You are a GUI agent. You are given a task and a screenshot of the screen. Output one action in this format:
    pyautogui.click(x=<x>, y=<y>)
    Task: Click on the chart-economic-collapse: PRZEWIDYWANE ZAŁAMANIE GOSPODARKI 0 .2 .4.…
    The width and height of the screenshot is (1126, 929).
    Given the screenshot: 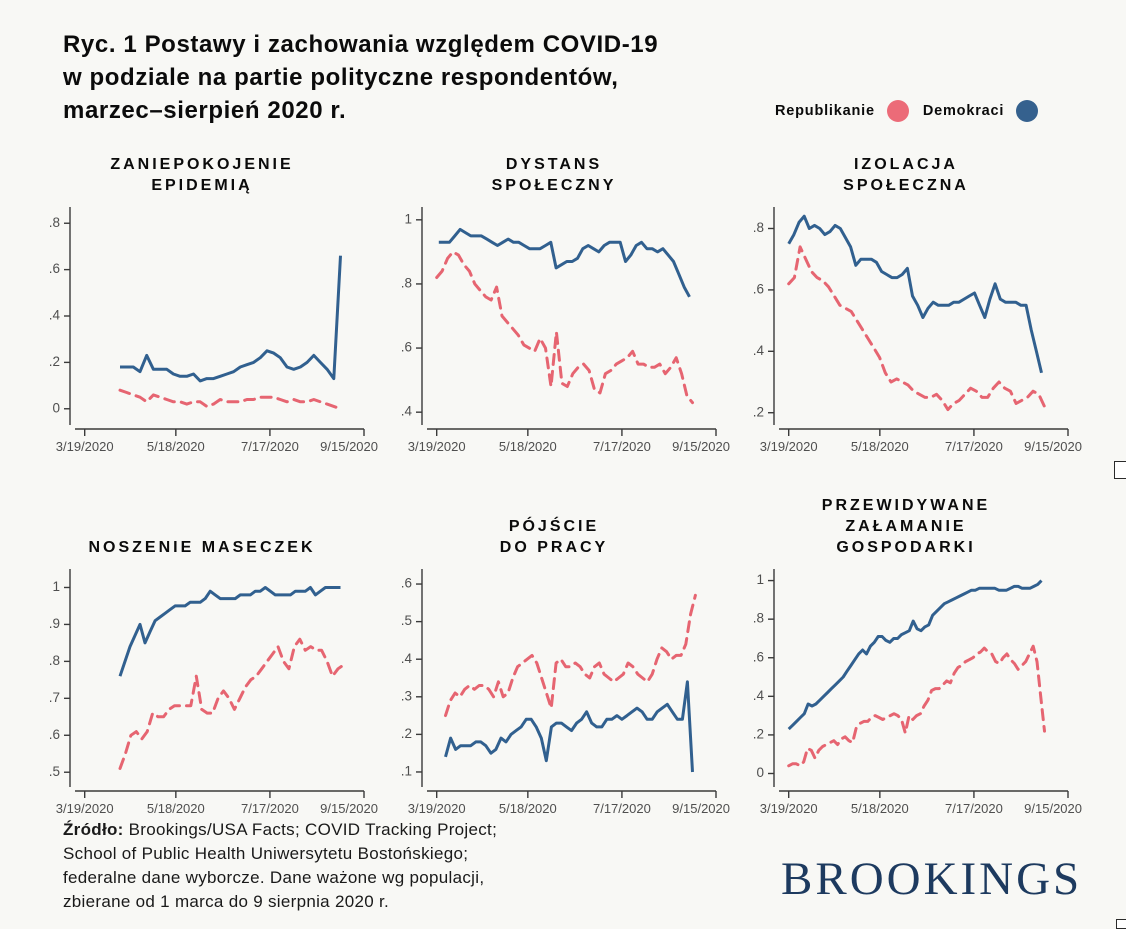 What is the action you would take?
    pyautogui.click(x=906, y=659)
    